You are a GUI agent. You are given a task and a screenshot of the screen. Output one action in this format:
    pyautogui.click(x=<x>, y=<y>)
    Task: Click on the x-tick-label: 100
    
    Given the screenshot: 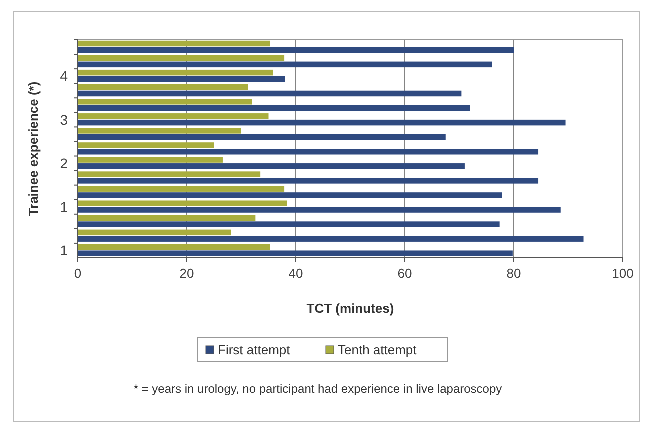 What is the action you would take?
    pyautogui.click(x=623, y=273)
    